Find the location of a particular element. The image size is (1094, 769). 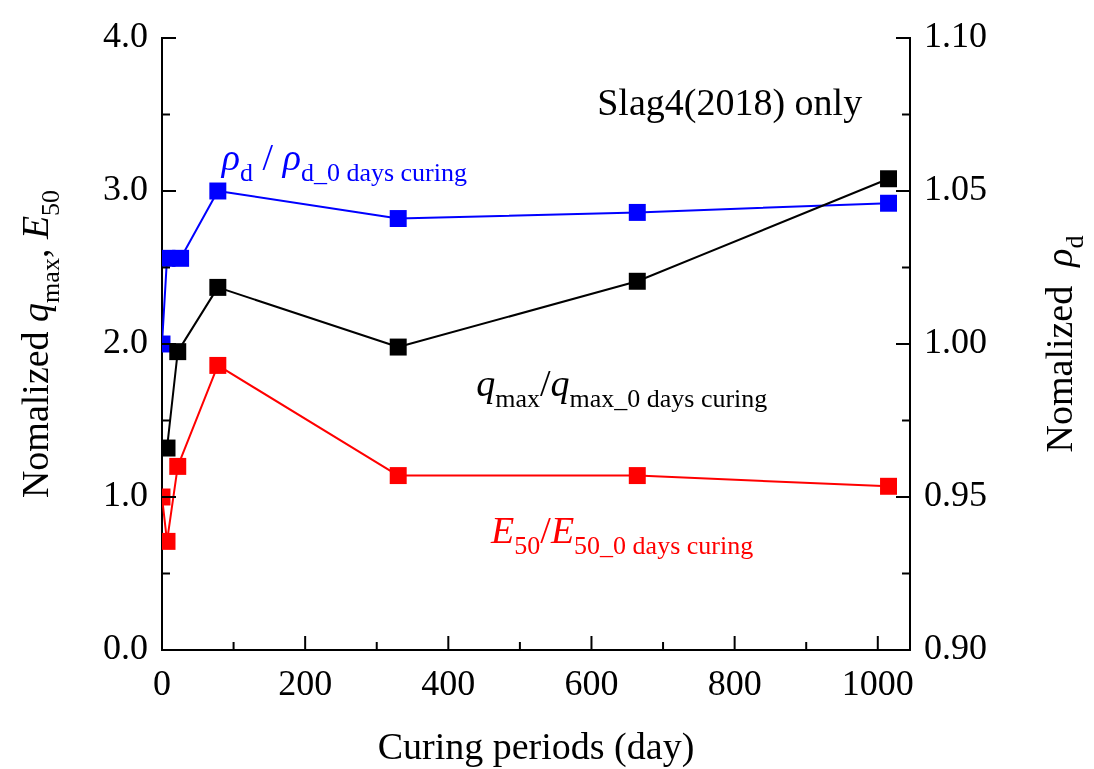

y2-axis-title: Nomalized ρd is located at coordinates (1063, 344).